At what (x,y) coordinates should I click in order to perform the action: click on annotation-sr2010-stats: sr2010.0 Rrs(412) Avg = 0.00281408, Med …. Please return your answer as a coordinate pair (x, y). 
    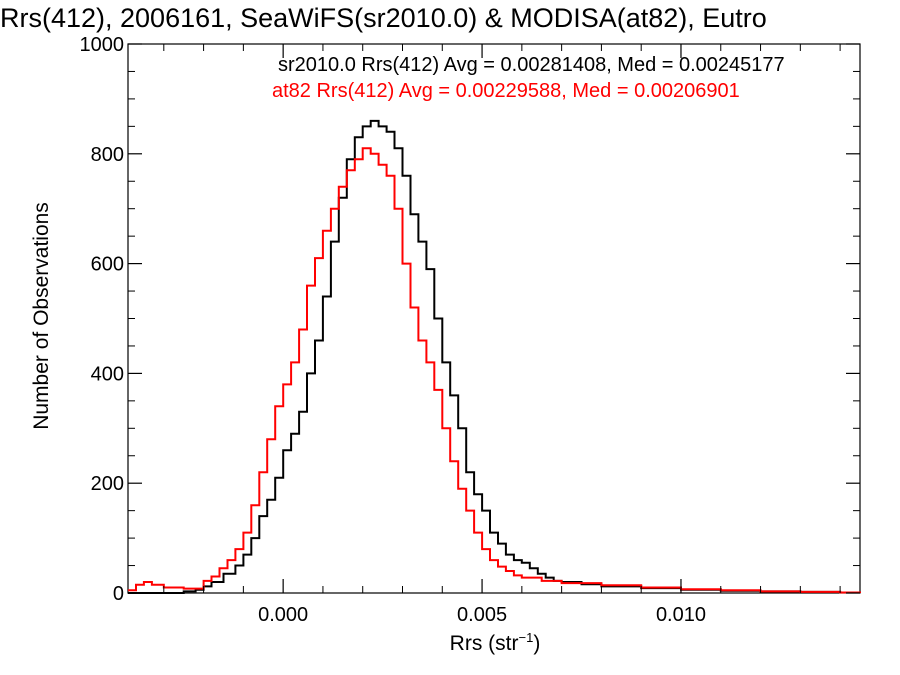
    Looking at the image, I should click on (531, 65).